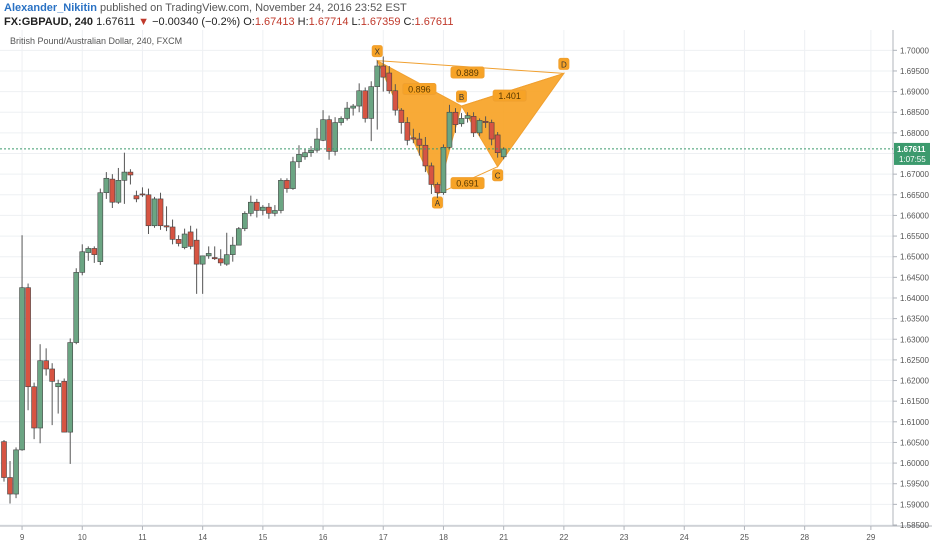  Describe the element at coordinates (914, 339) in the screenshot. I see `price-tick-label: 1.63000` at that location.